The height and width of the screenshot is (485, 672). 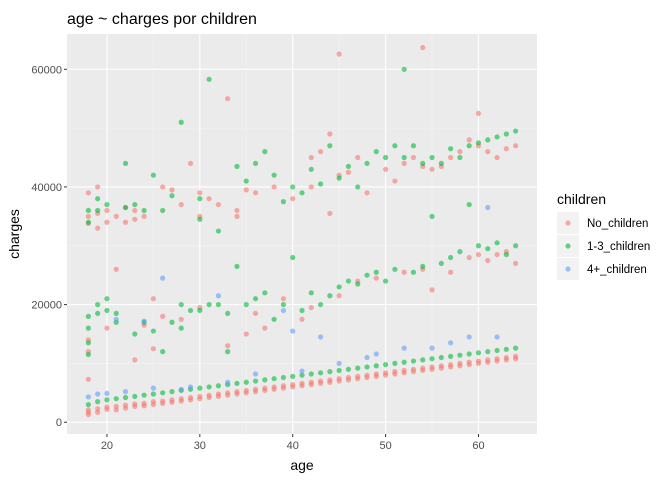 What do you see at coordinates (568, 269) in the screenshot?
I see `legend-swatch` at bounding box center [568, 269].